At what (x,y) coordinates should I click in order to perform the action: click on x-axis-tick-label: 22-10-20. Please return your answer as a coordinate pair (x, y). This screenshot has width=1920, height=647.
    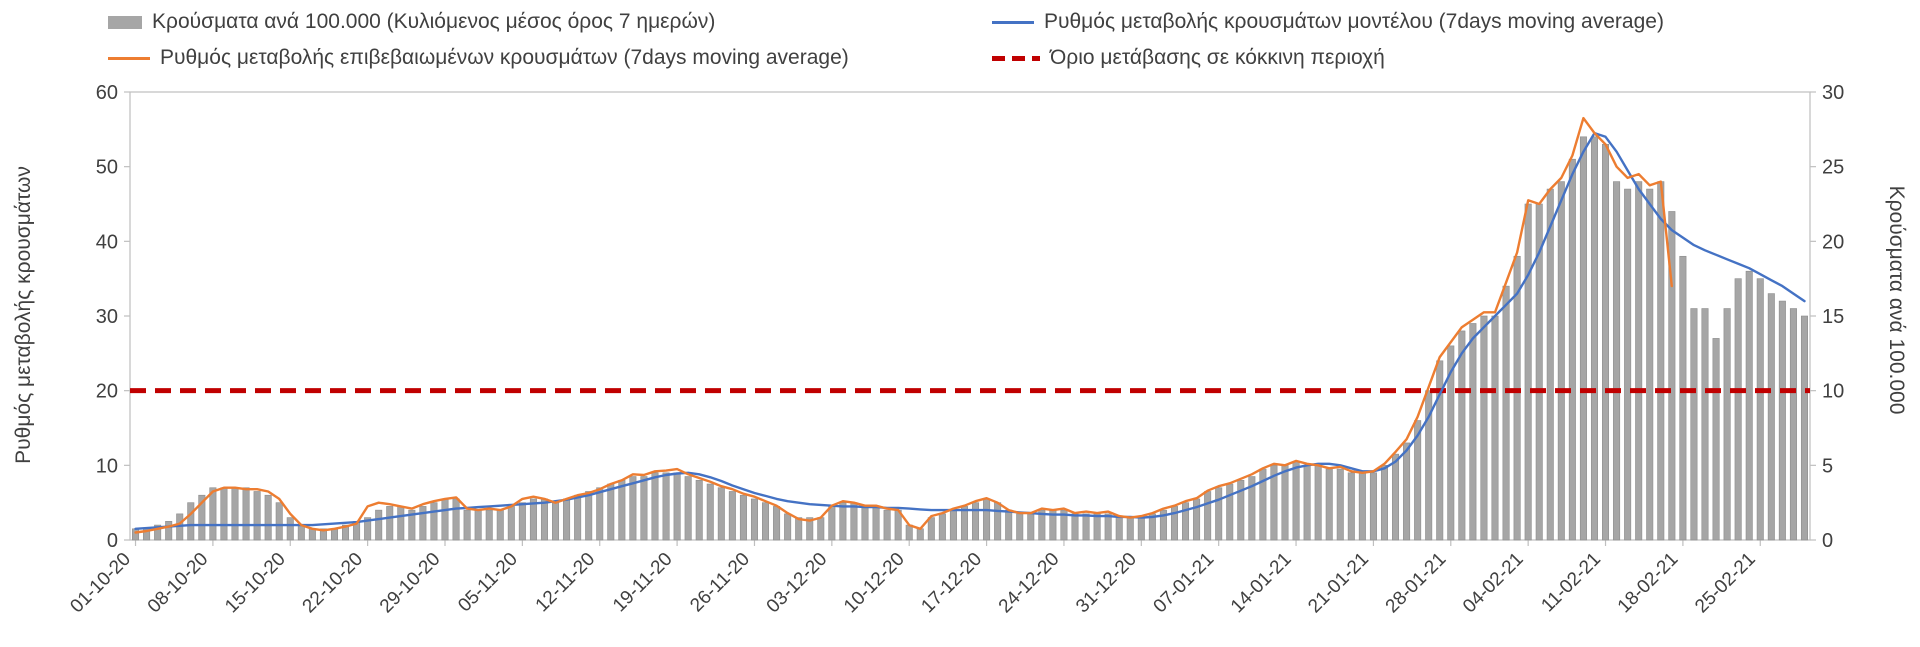
    Looking at the image, I should click on (333, 583).